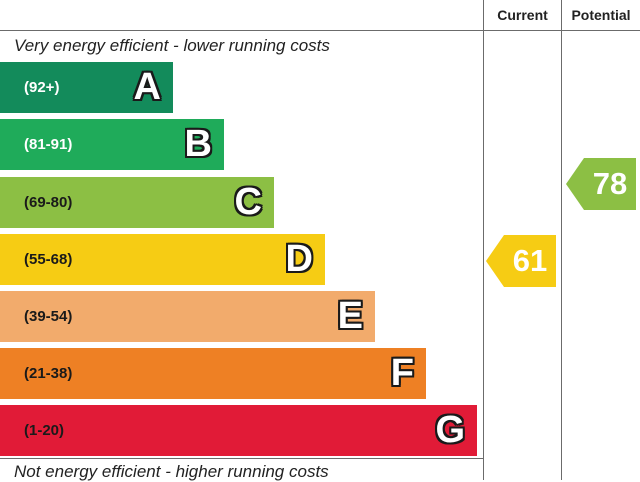  Describe the element at coordinates (187, 316) in the screenshot. I see `band-e: (39-54) E` at that location.